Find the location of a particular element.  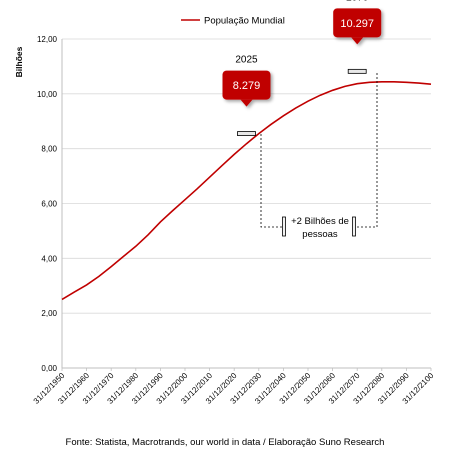

bracket-left-cap is located at coordinates (284, 226).